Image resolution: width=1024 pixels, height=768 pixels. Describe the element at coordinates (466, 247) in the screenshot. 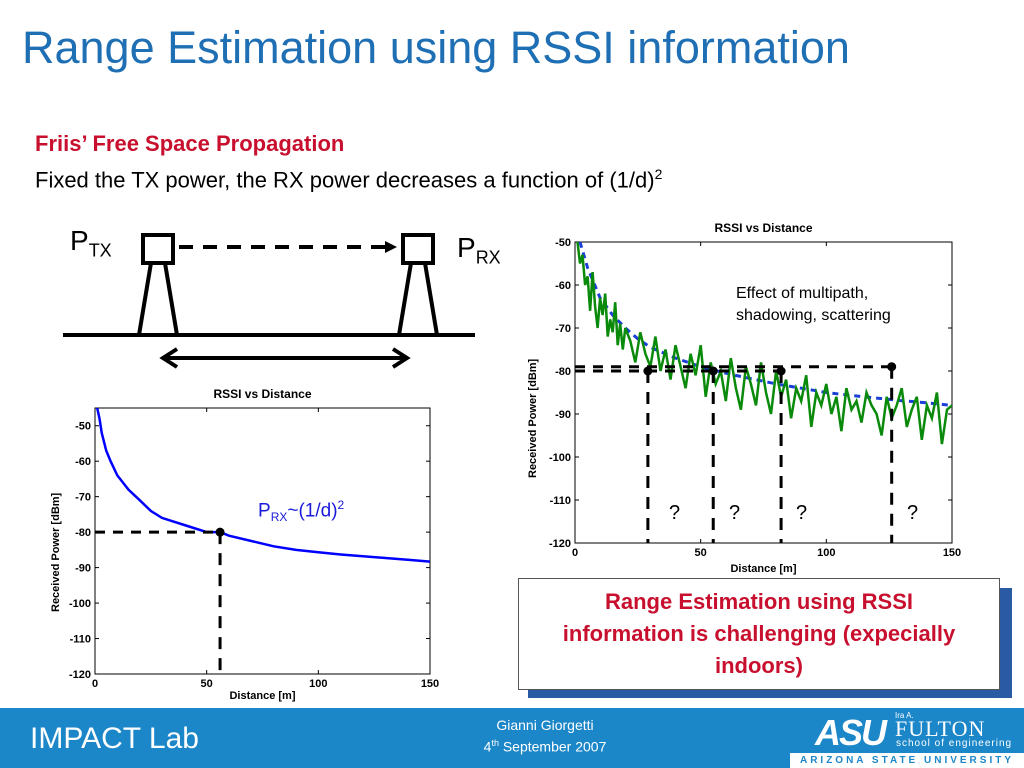

I see `prx-label-main: P` at that location.